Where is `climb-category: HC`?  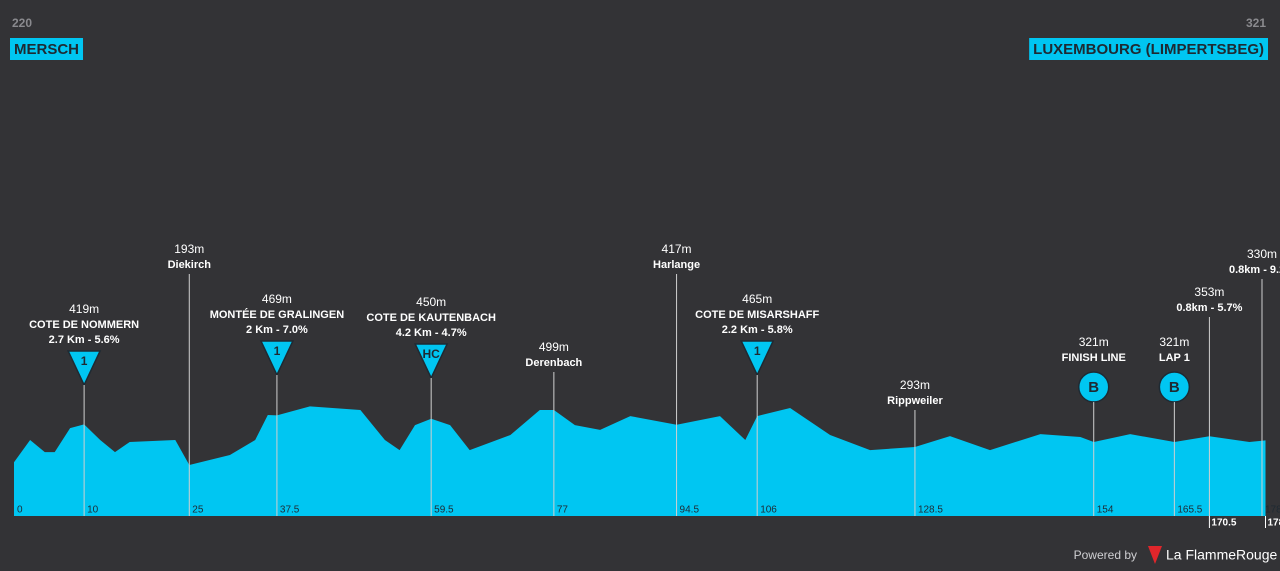 climb-category: HC is located at coordinates (431, 354).